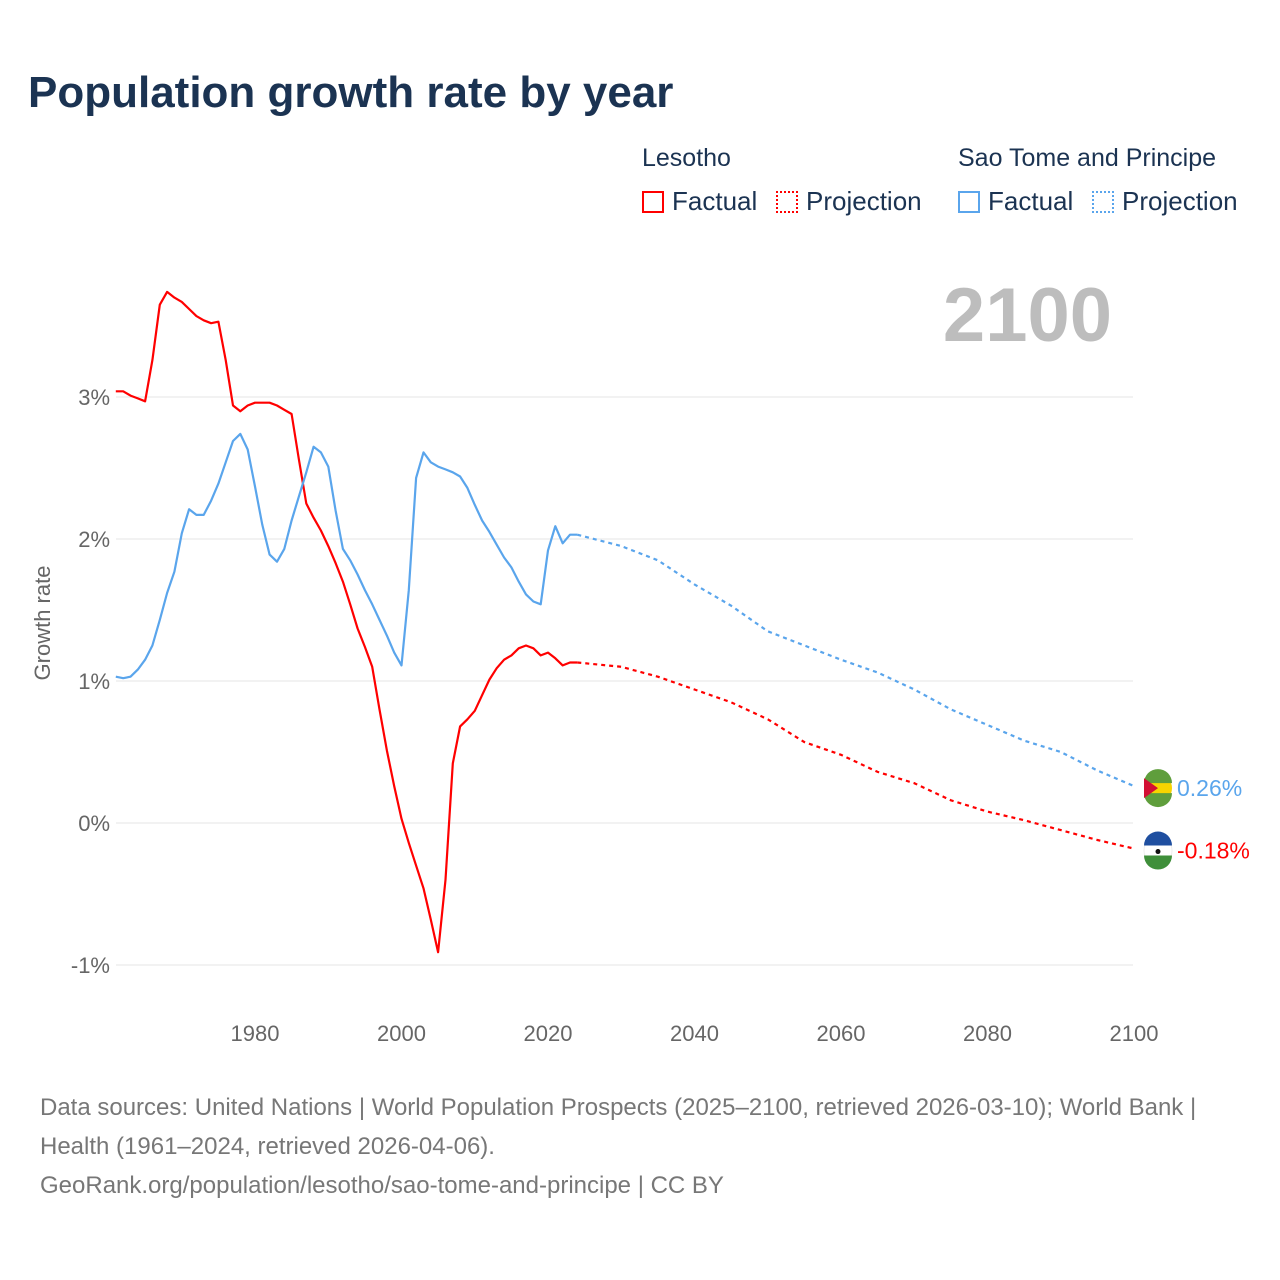  What do you see at coordinates (548, 1033) in the screenshot?
I see `x-tick-label: 2020` at bounding box center [548, 1033].